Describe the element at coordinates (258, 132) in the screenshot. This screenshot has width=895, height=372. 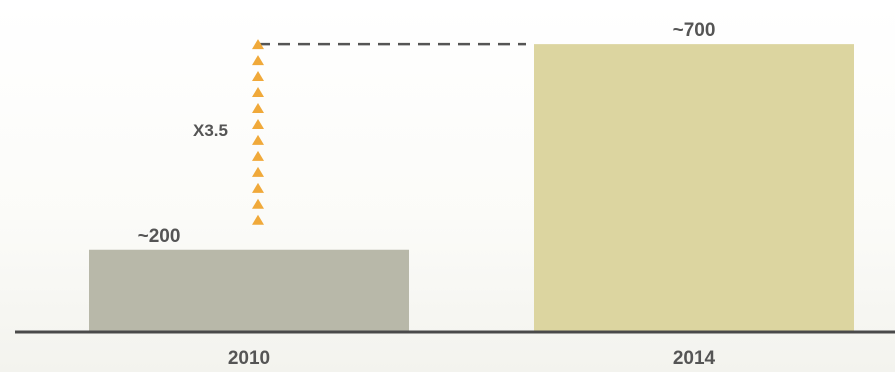
I see `growth-arrow` at that location.